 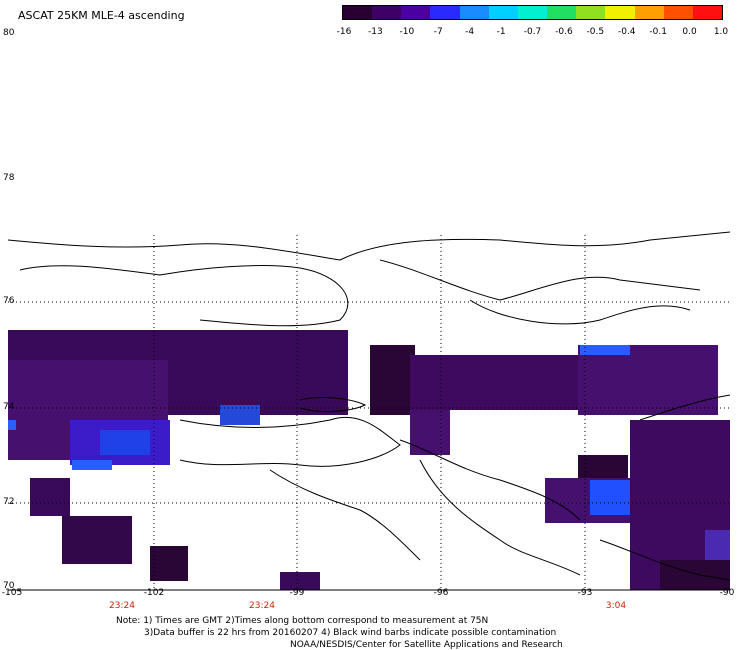 I want to click on time-label-1: 23:24, so click(x=122, y=606).